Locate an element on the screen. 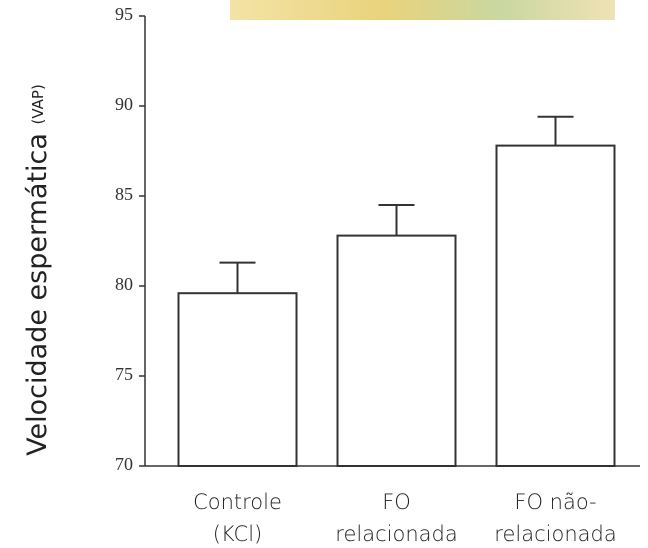 The height and width of the screenshot is (548, 648). y-tick-label: 90 is located at coordinates (124, 104).